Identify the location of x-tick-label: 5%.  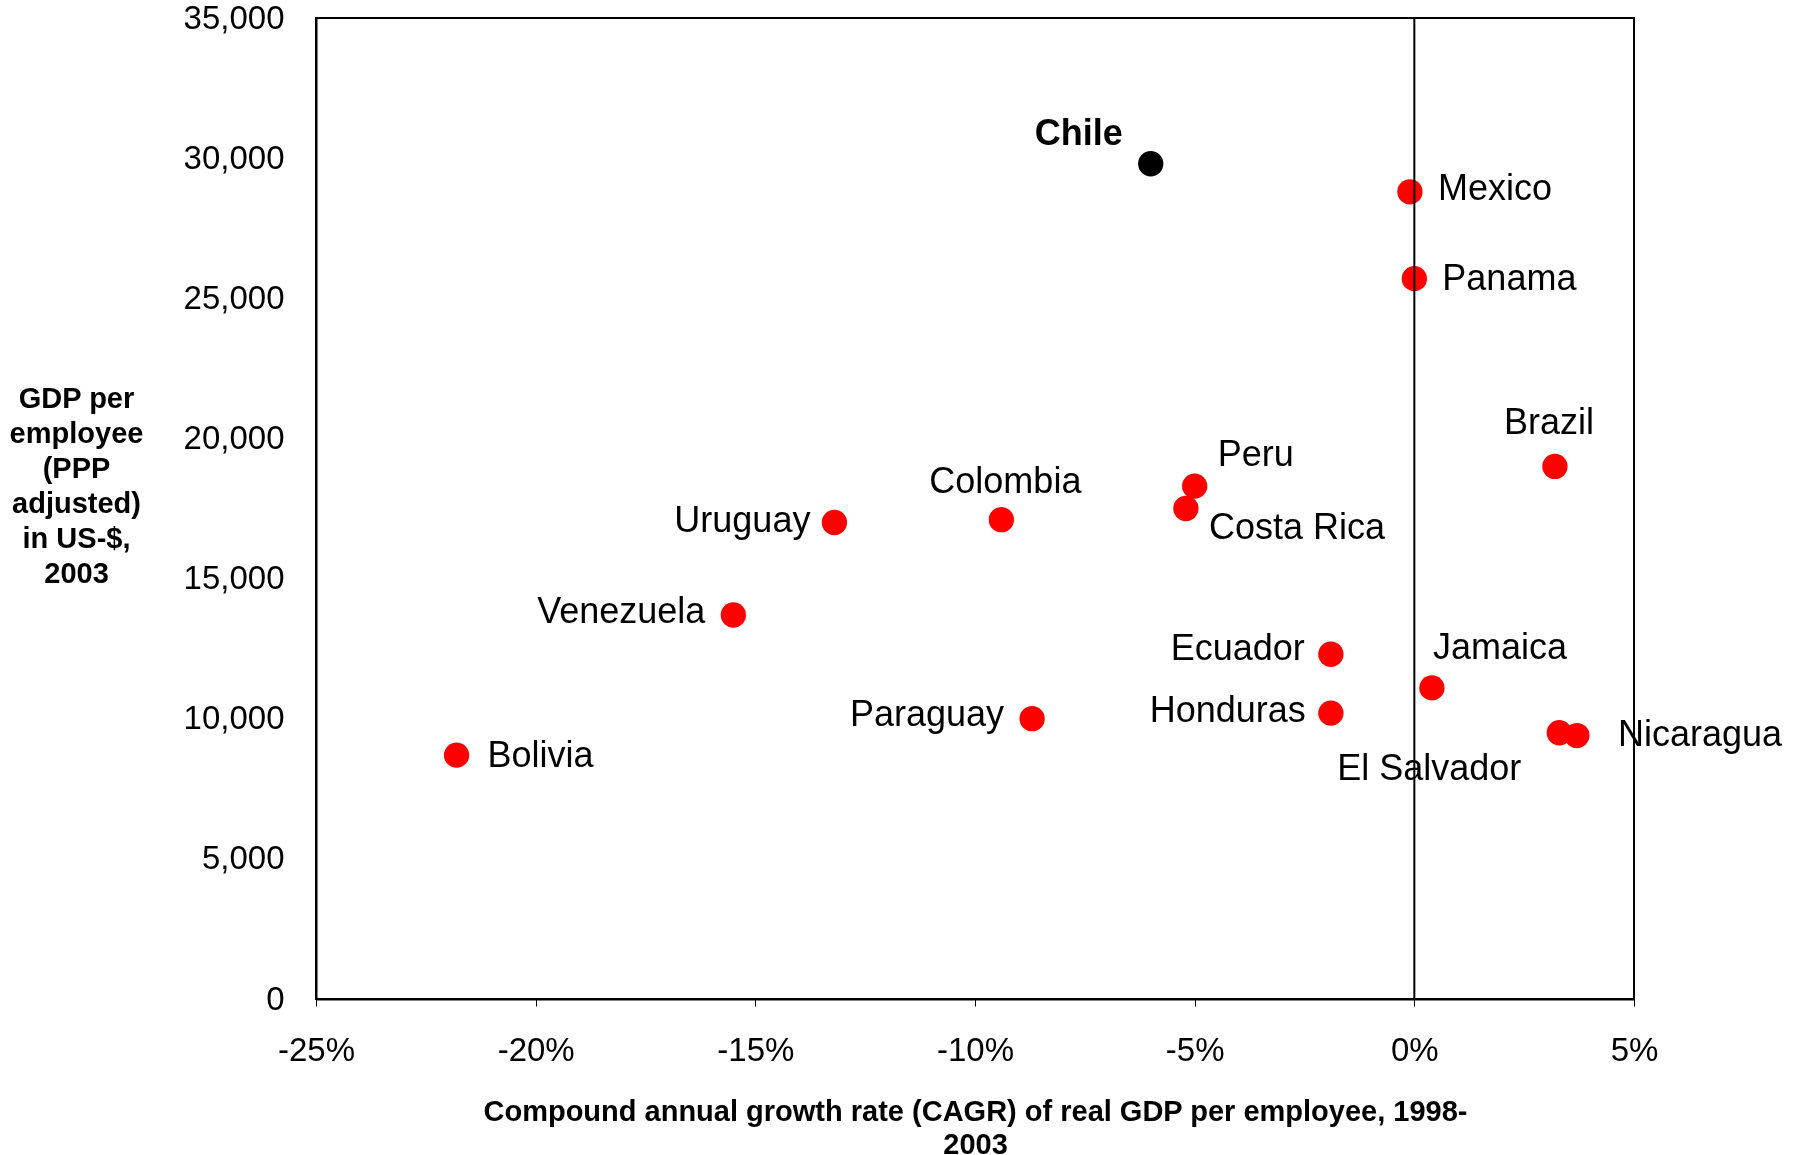
(1634, 1049).